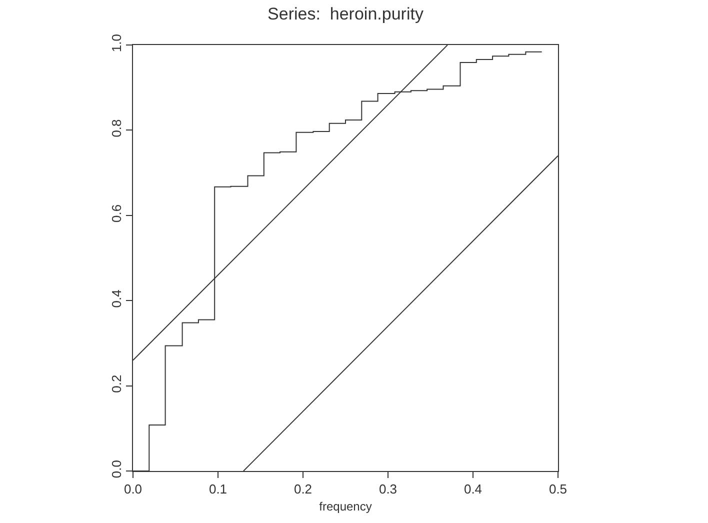 The width and height of the screenshot is (708, 523). What do you see at coordinates (346, 14) in the screenshot?
I see `chart-title: Series: heroin.purity` at bounding box center [346, 14].